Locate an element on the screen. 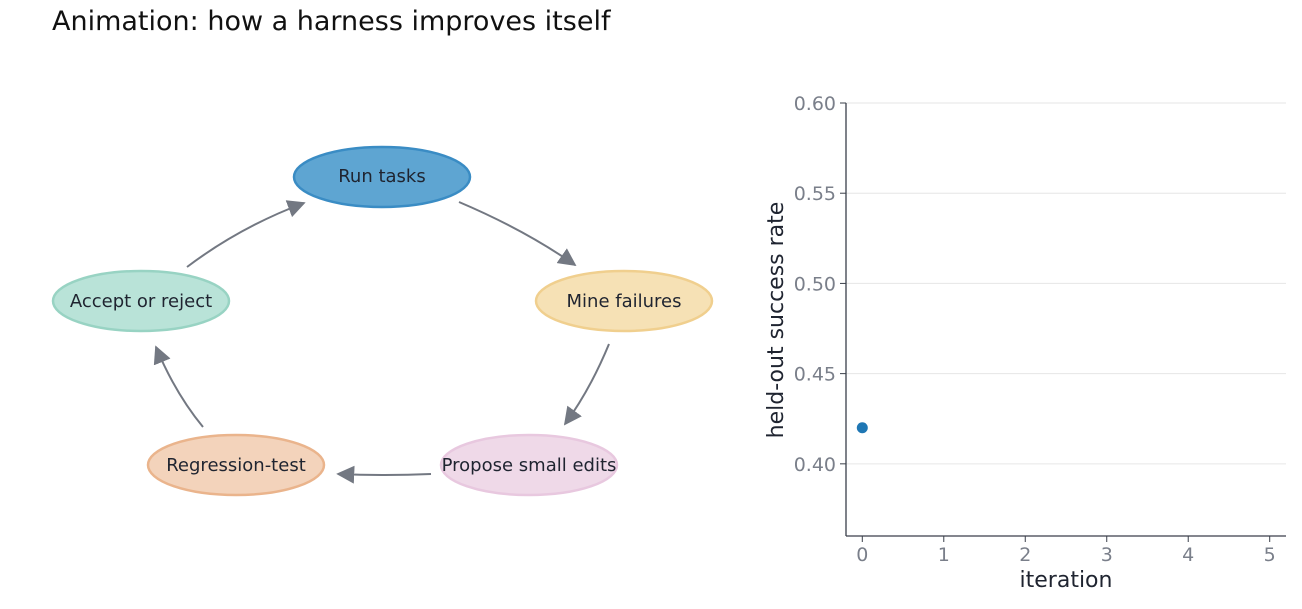 This screenshot has height=609, width=1302. node-mine-failures-label: Mine failures is located at coordinates (624, 301).